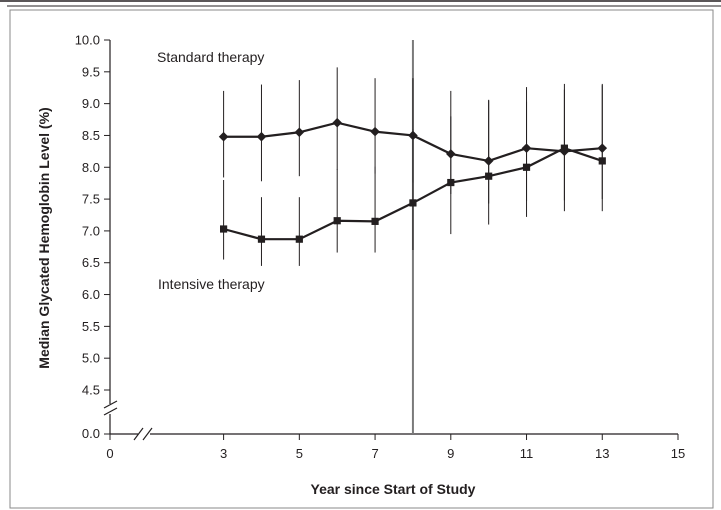 The height and width of the screenshot is (510, 721). Describe the element at coordinates (110, 411) in the screenshot. I see `y-axis-break-mark-lower` at that location.